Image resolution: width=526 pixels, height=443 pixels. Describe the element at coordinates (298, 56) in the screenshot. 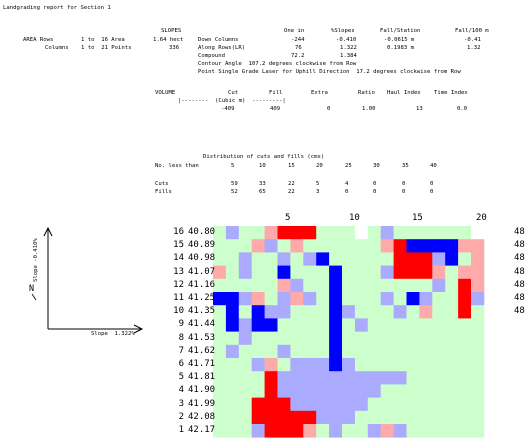

I see `slope-row-one-in: 72.2` at that location.